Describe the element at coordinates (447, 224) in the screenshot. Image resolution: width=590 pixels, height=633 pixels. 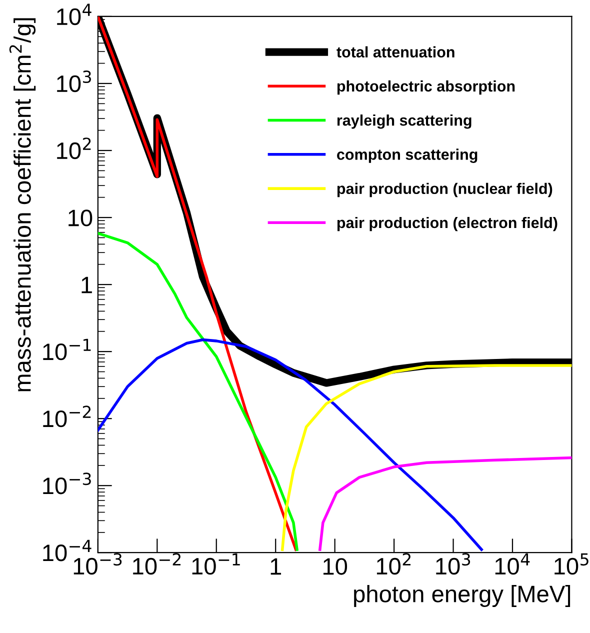
I see `legend-label: pair production (electron field)` at that location.